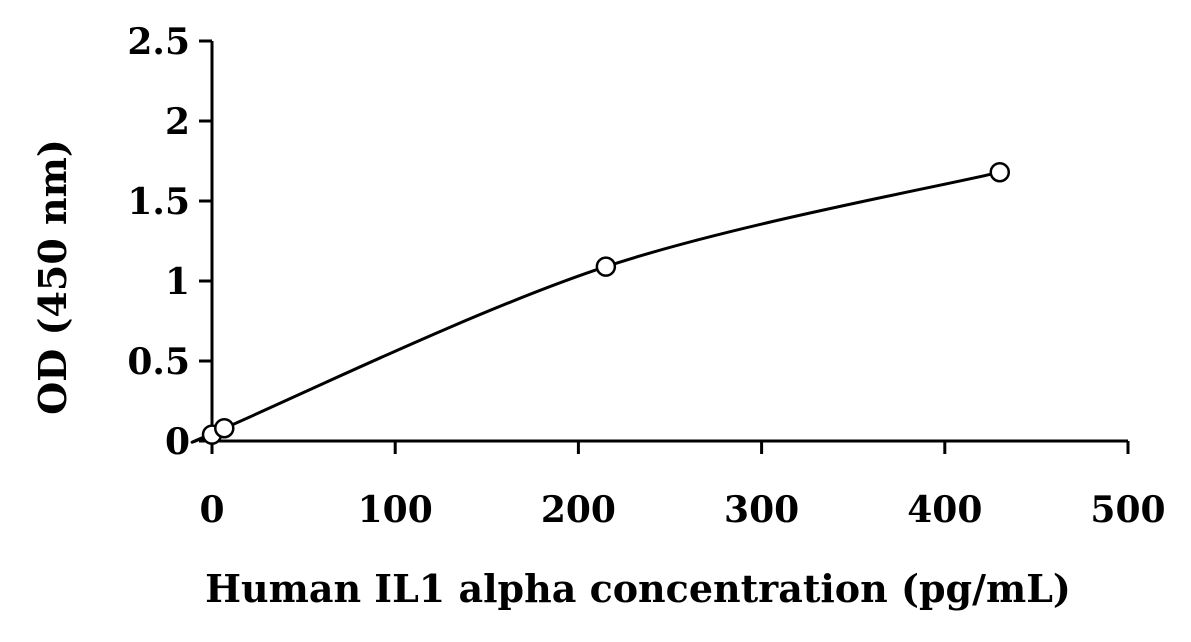 This screenshot has width=1191, height=642. What do you see at coordinates (761, 510) in the screenshot?
I see `x-tick-label: 300` at bounding box center [761, 510].